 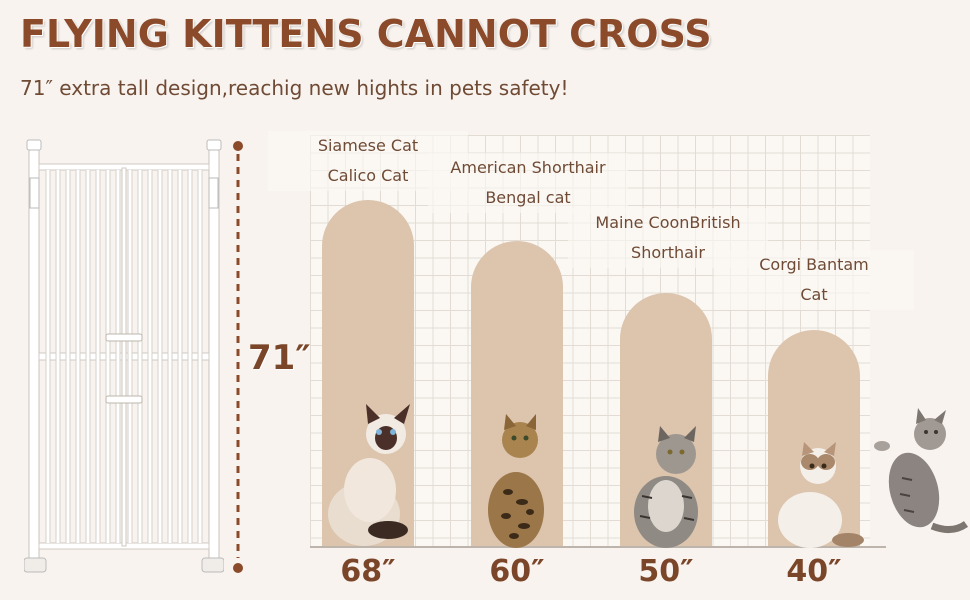 I want to click on breed-name: Bengal cat, so click(x=528, y=197).